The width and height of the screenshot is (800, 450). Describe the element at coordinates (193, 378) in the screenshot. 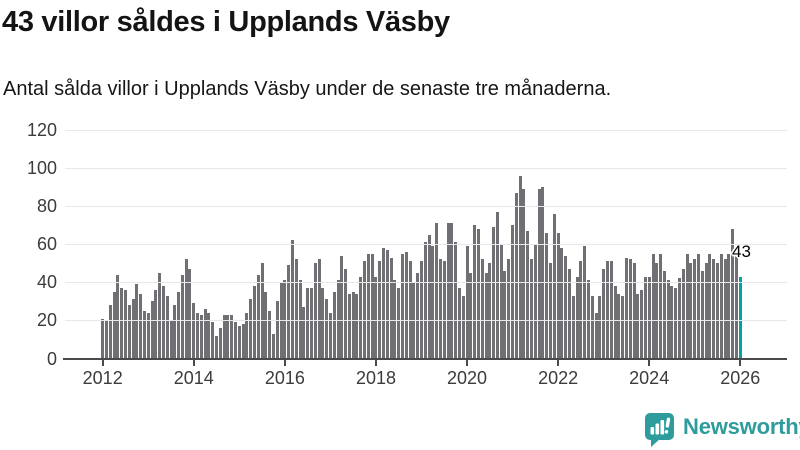

I see `x-tick-label: 2014` at that location.